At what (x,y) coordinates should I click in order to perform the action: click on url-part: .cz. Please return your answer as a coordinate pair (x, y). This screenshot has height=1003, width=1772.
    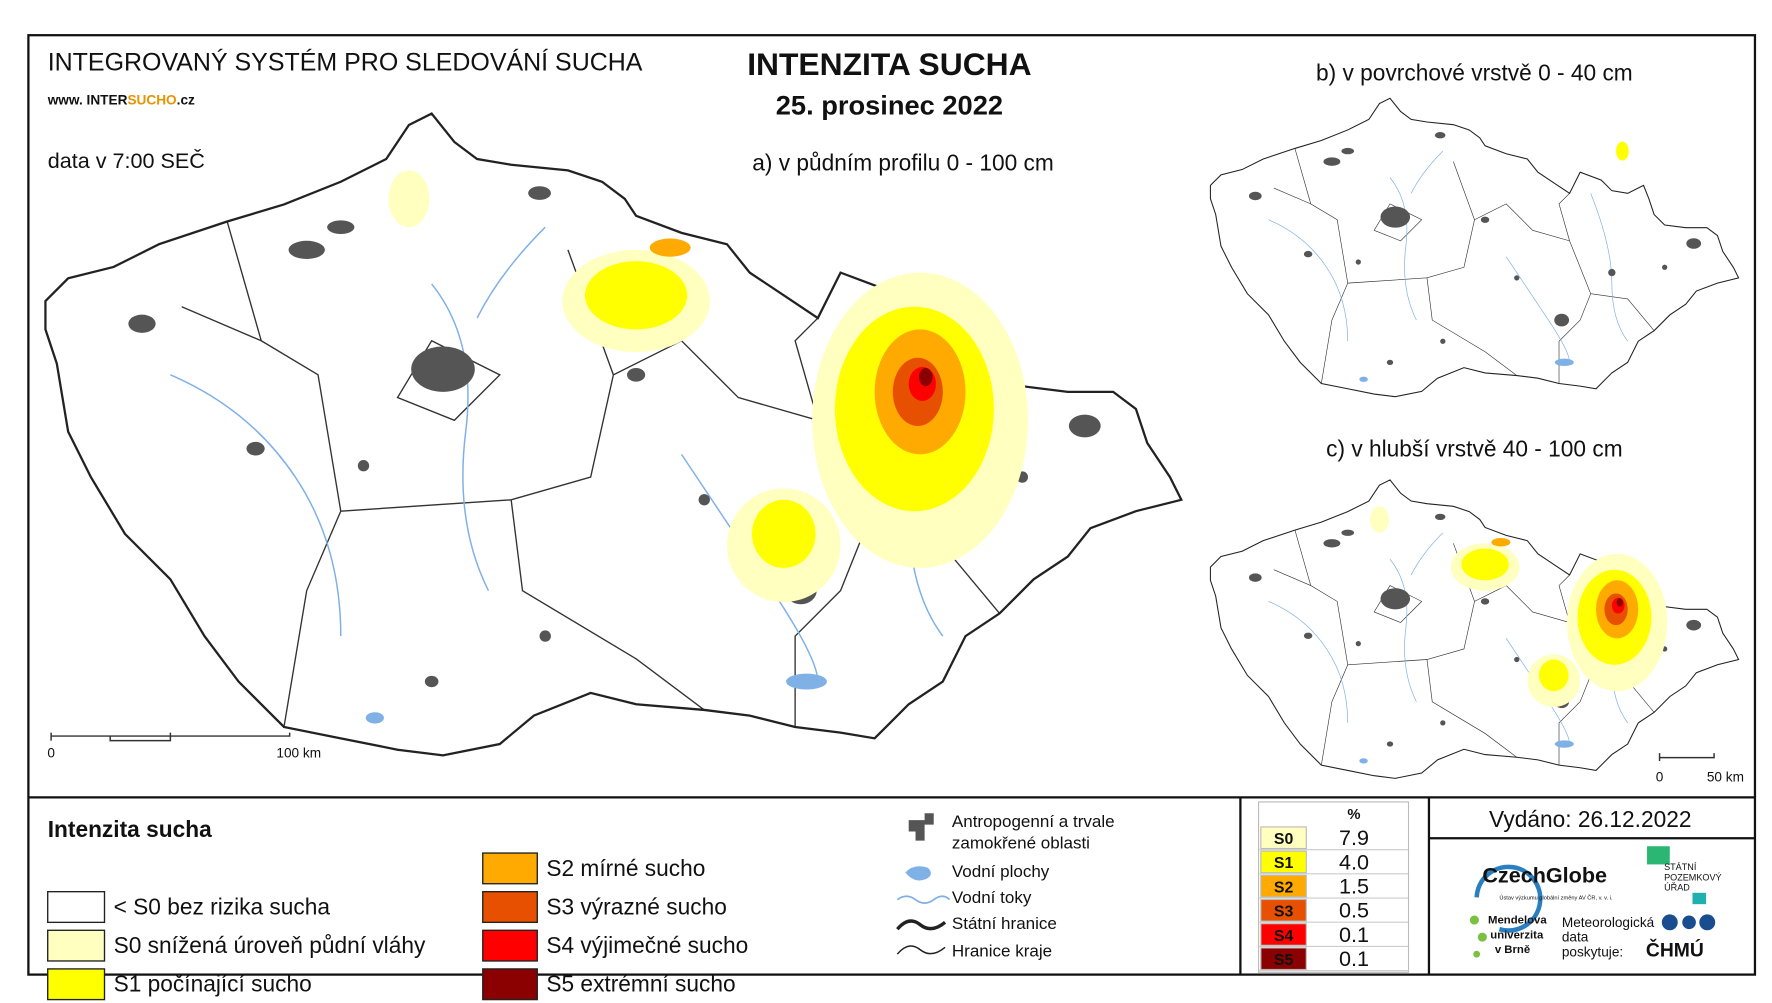
    Looking at the image, I should click on (186, 100).